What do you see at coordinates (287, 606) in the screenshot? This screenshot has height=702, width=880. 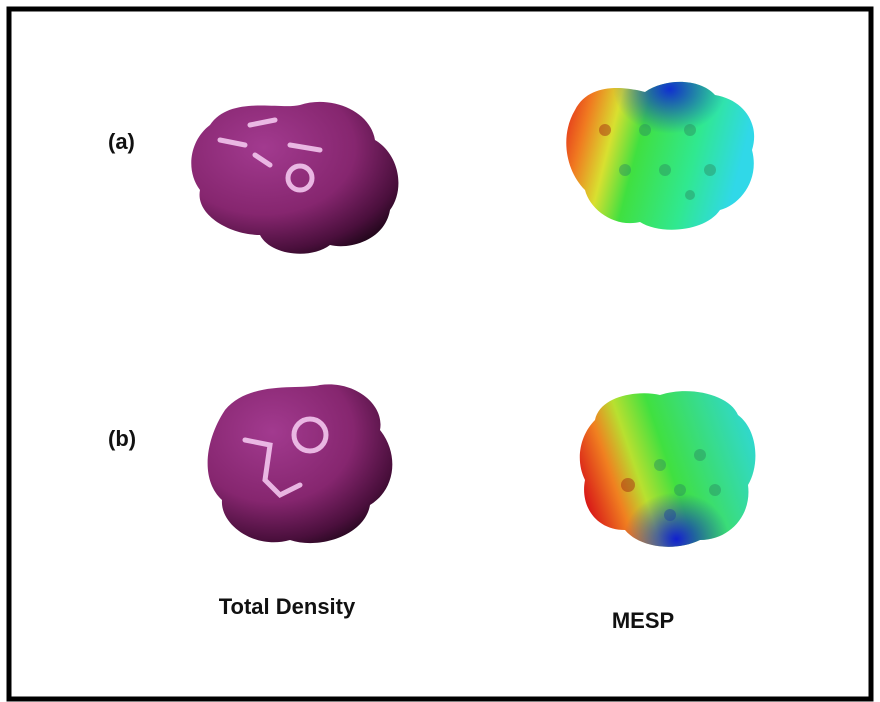 I see `column-label: Total Density` at bounding box center [287, 606].